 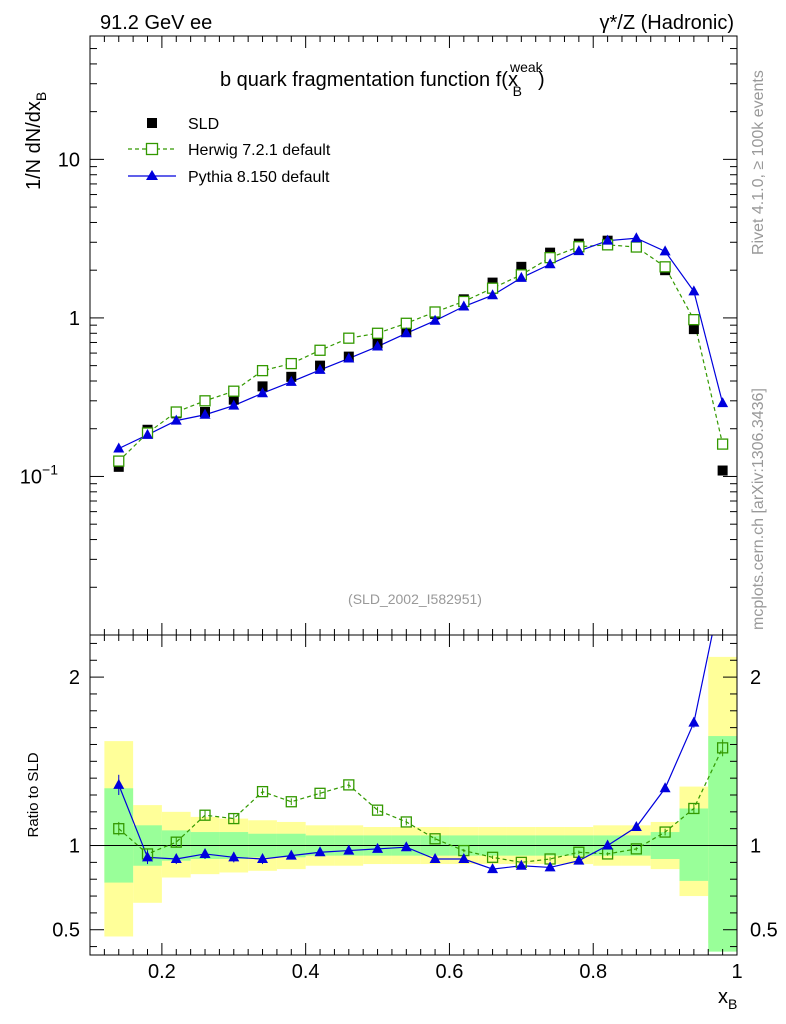 What do you see at coordinates (69, 160) in the screenshot?
I see `main-y-tick-label: 10` at bounding box center [69, 160].